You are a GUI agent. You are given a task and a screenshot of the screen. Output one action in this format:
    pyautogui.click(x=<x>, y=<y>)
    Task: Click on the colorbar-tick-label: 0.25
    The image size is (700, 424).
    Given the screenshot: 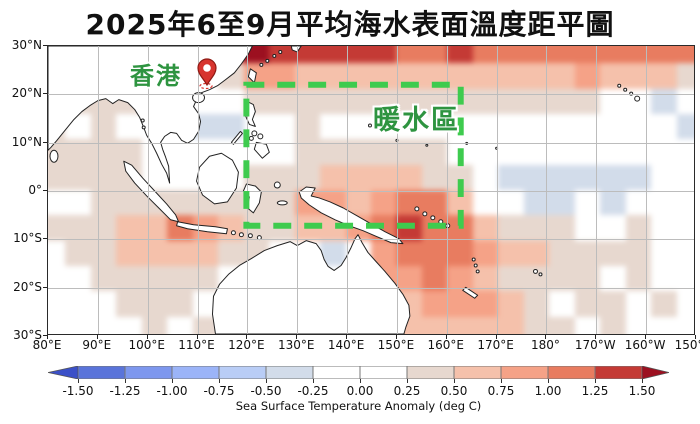 What is the action you would take?
    pyautogui.click(x=407, y=391)
    